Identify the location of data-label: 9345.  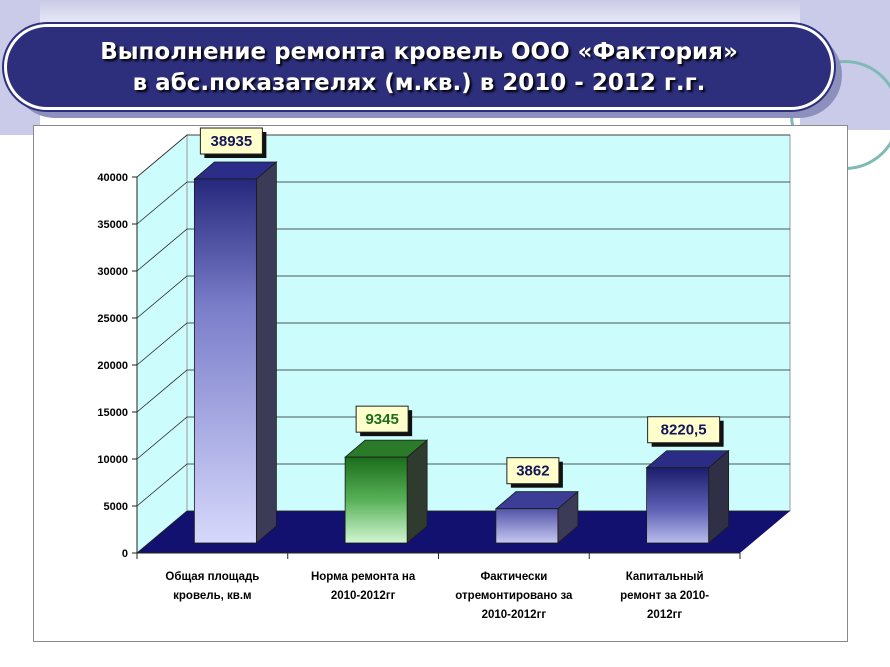
(381, 419).